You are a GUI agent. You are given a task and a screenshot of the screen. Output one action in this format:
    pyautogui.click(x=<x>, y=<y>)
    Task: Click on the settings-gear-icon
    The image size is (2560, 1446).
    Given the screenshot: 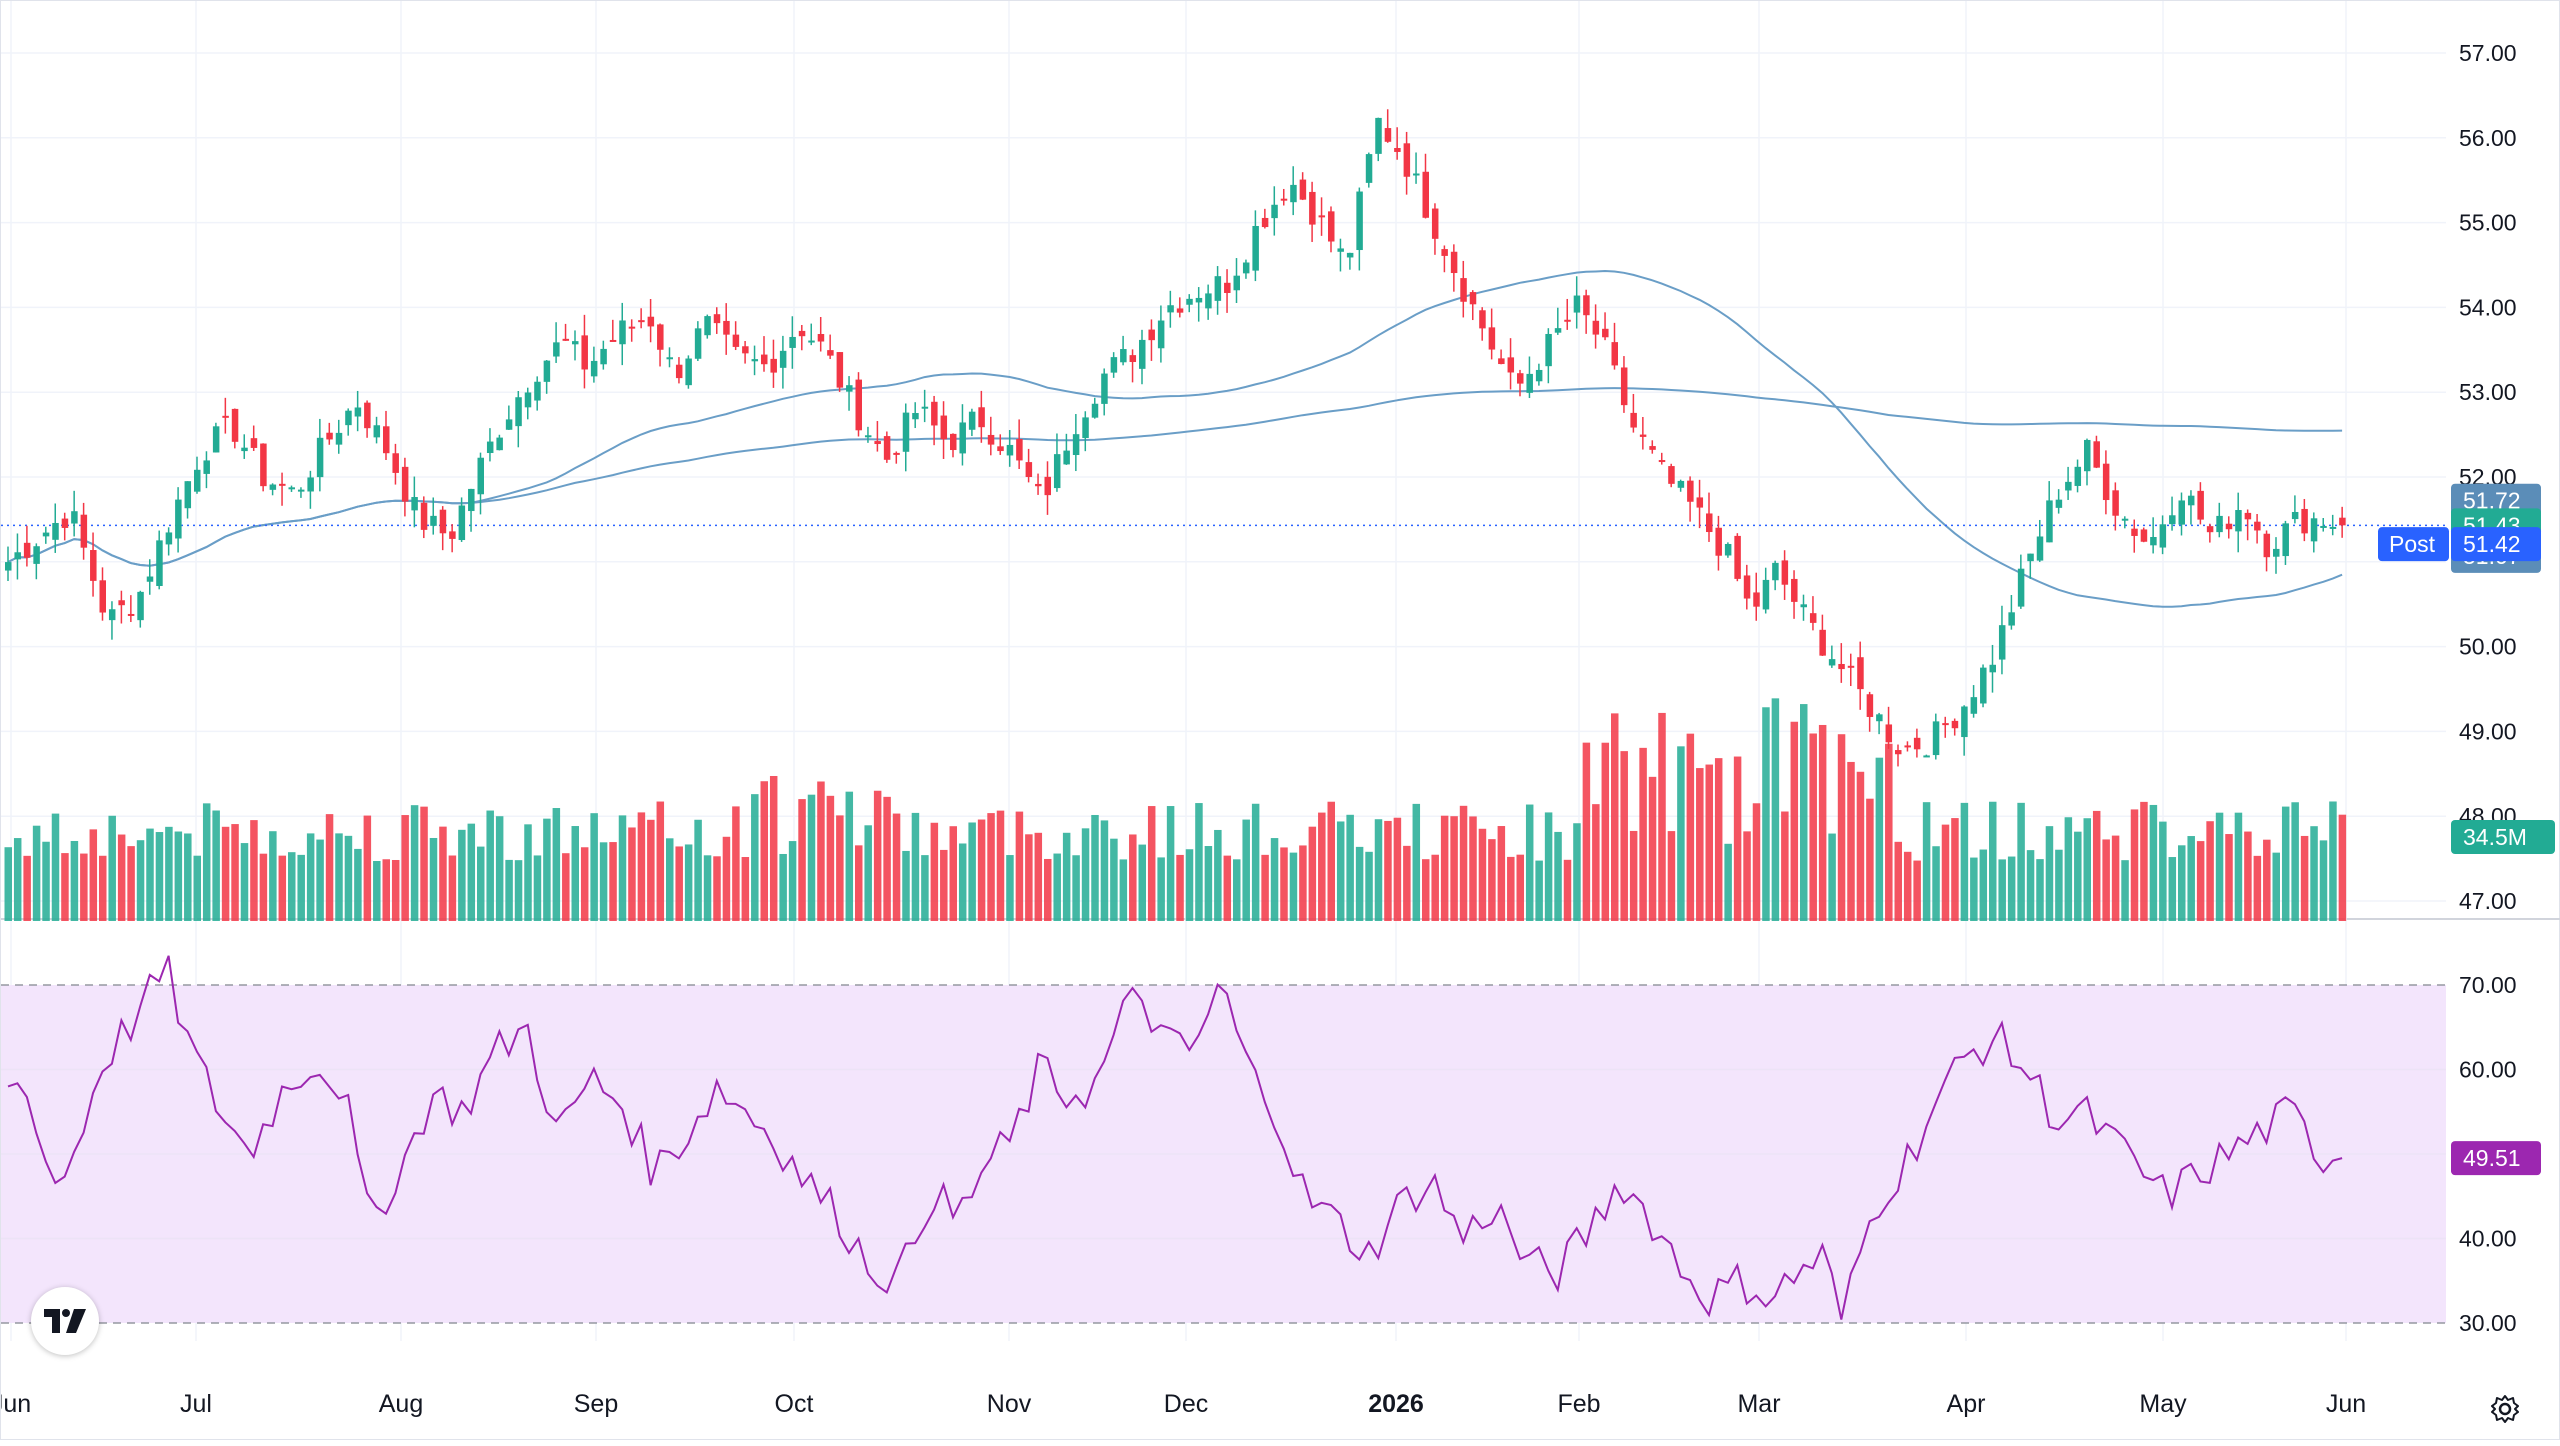 What is the action you would take?
    pyautogui.click(x=2505, y=1409)
    